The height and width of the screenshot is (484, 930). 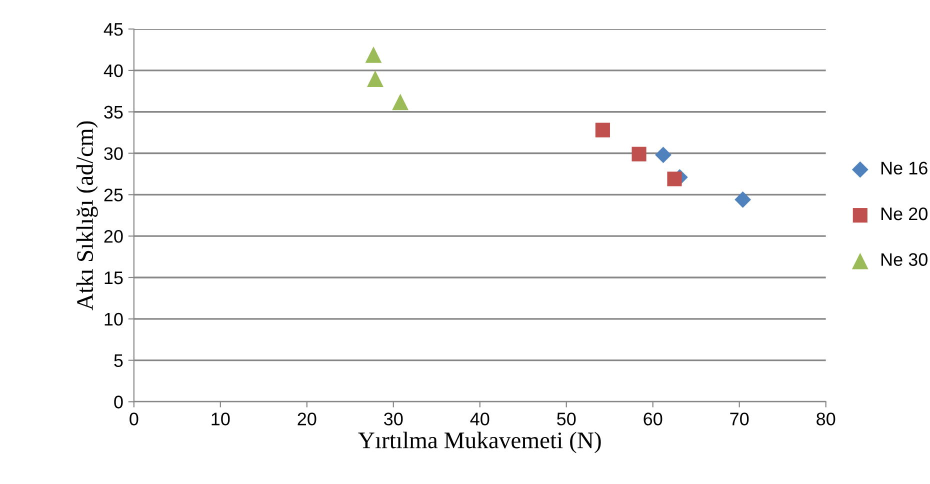 I want to click on legend-label: Ne 30, so click(x=904, y=259).